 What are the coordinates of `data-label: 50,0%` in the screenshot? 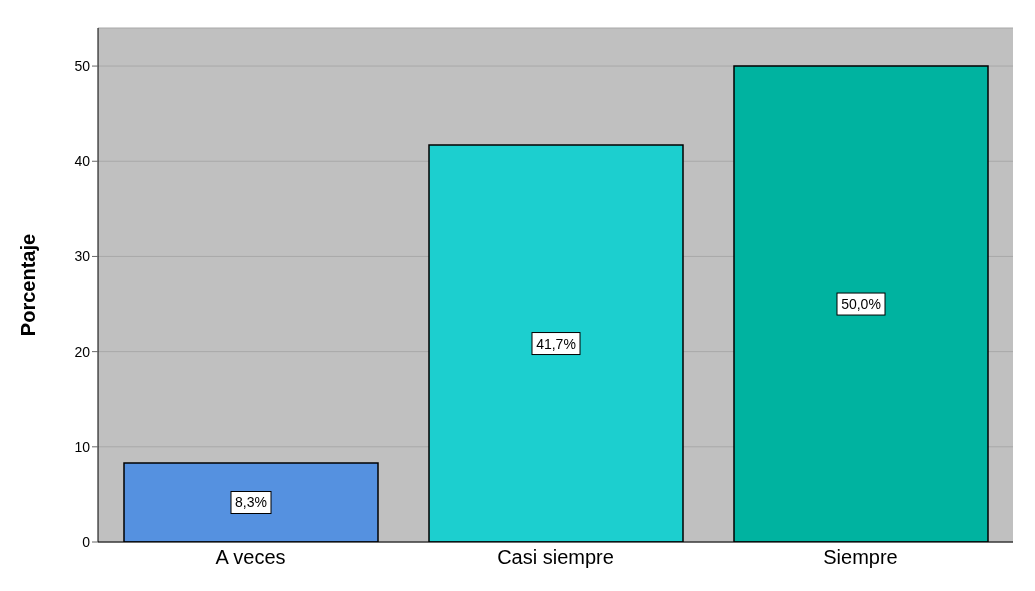 It's located at (861, 304).